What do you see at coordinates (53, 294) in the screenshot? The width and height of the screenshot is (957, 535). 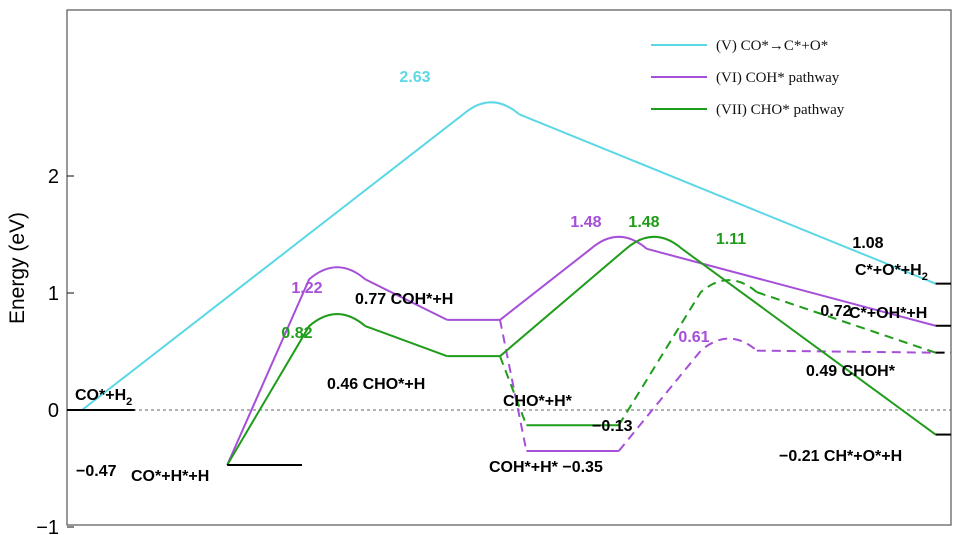 I see `y-tick-label: 1` at bounding box center [53, 294].